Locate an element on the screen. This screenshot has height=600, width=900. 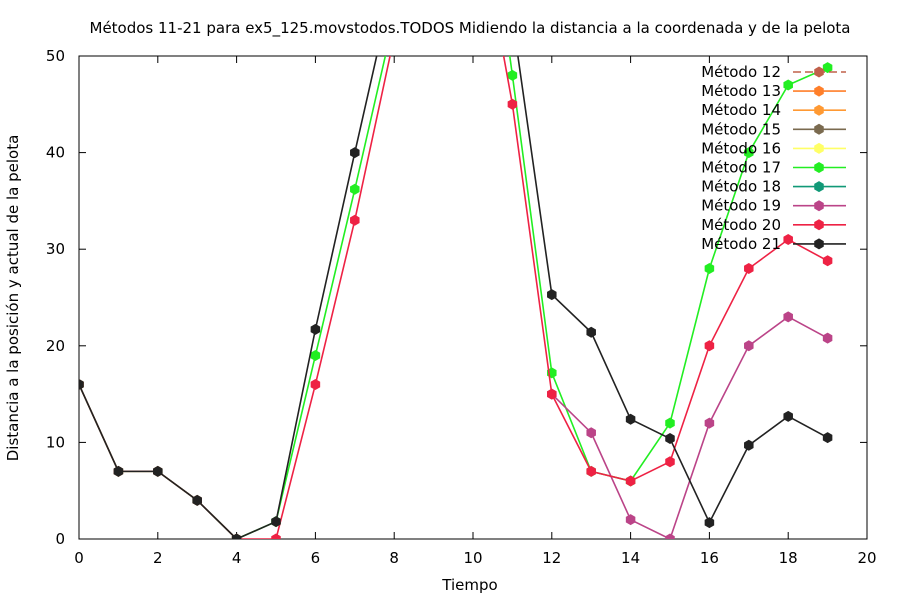
x-tick-label: 18 is located at coordinates (788, 558).